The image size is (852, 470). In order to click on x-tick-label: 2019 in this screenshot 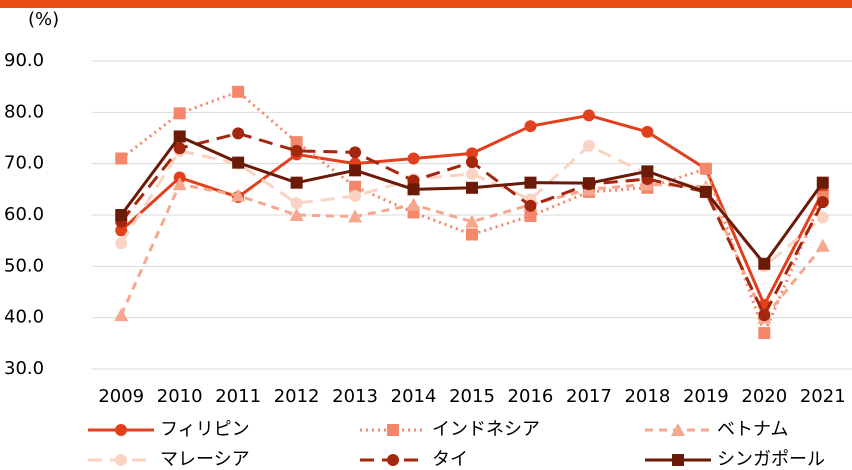, I will do `click(706, 396)`.